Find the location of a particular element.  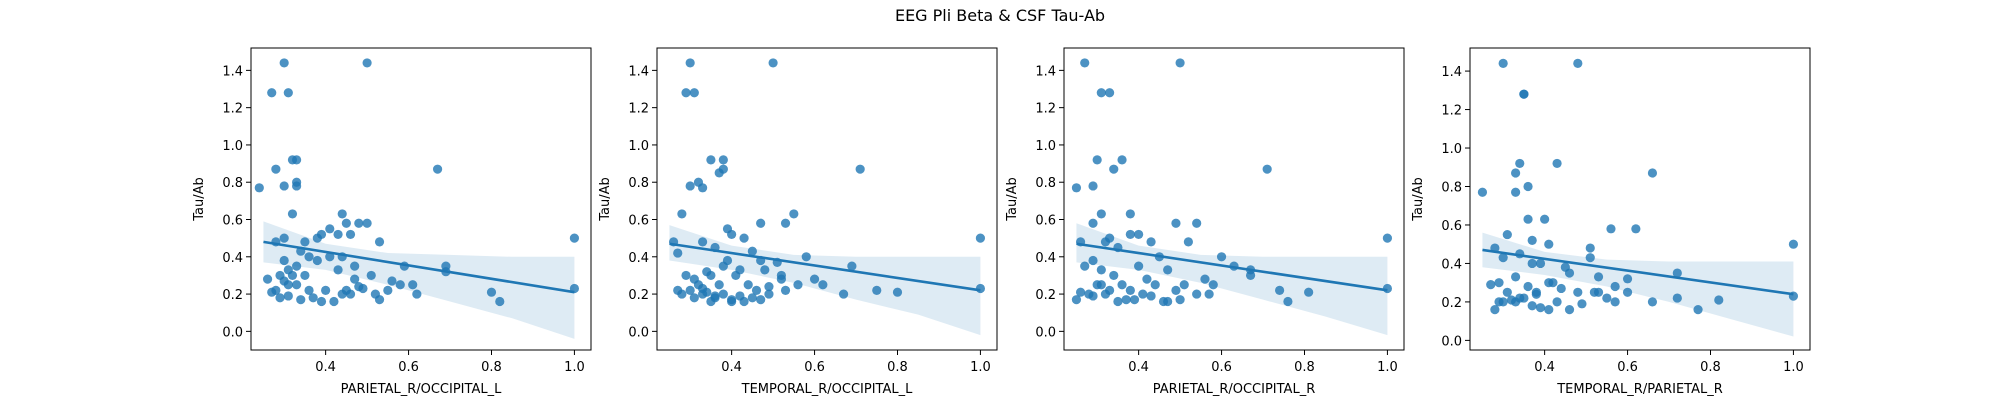

y-tick-label: 0.0 is located at coordinates (638, 332).